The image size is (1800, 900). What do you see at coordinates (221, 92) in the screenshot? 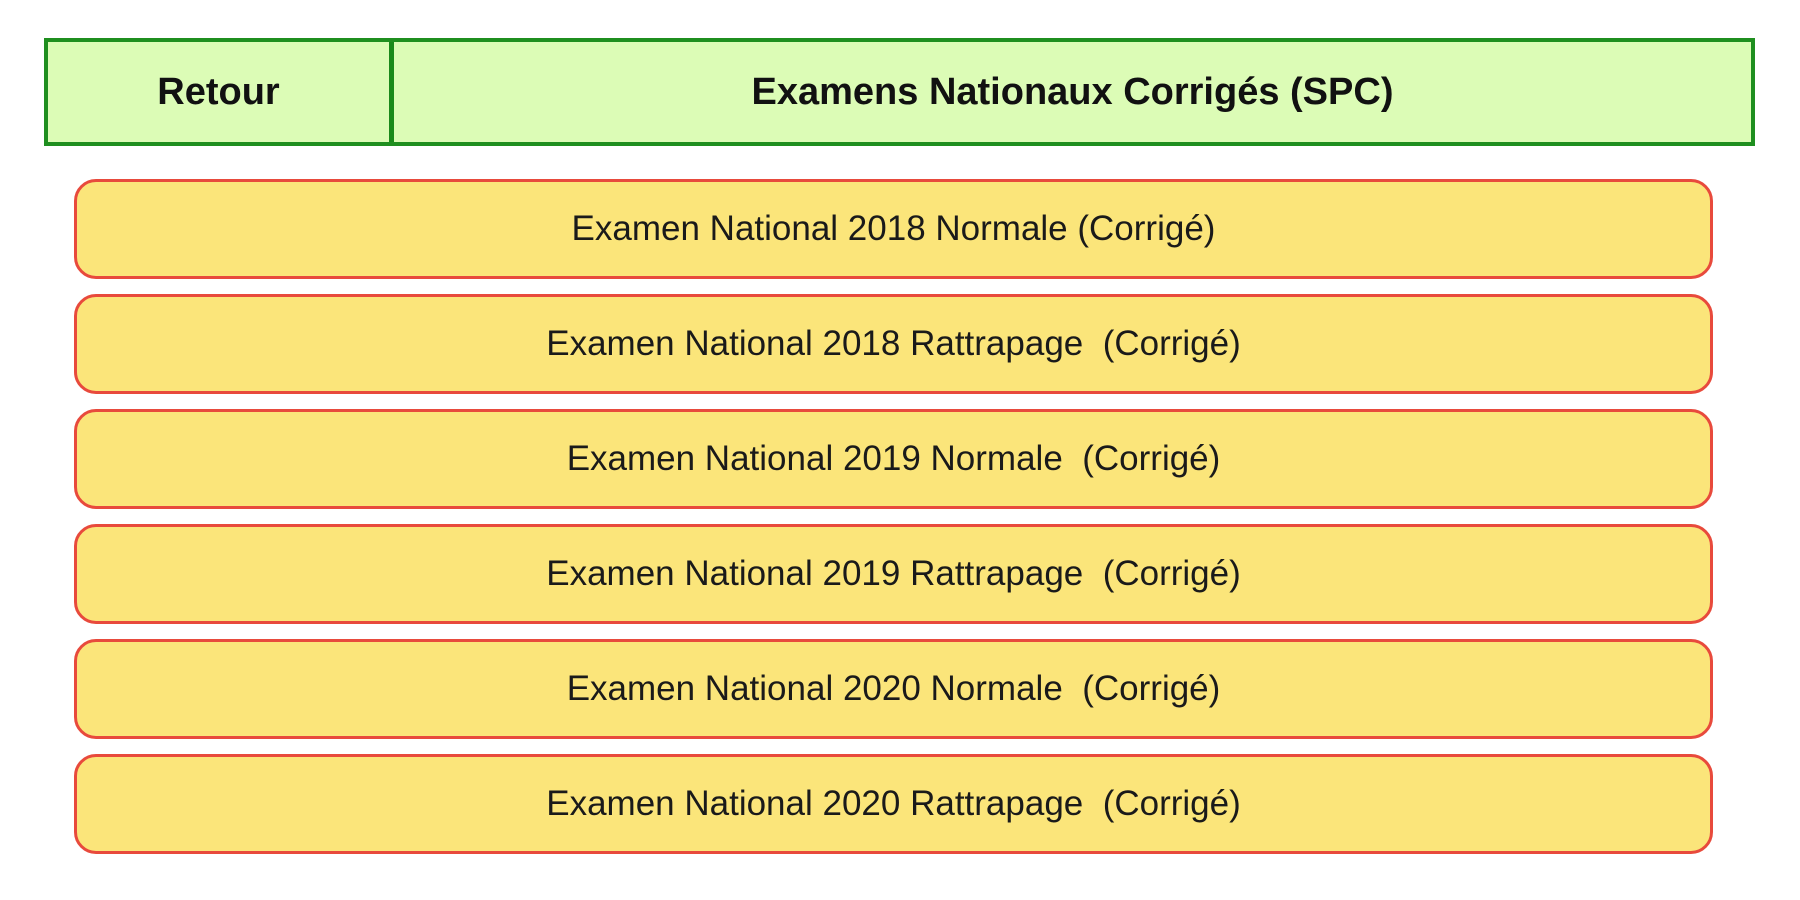
I see `back-button: Retour` at bounding box center [221, 92].